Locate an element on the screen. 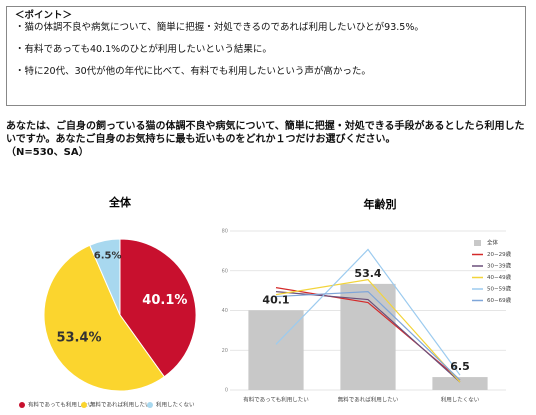  chart-title: 全体 is located at coordinates (120, 202).